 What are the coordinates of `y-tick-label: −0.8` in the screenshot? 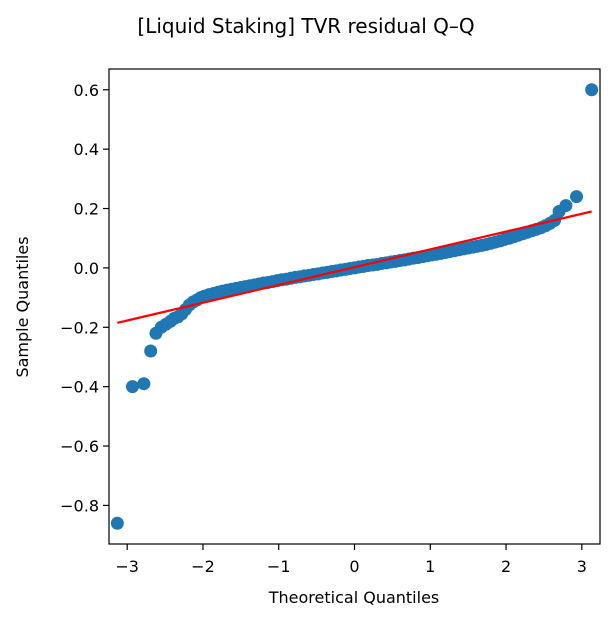 It's located at (79, 505).